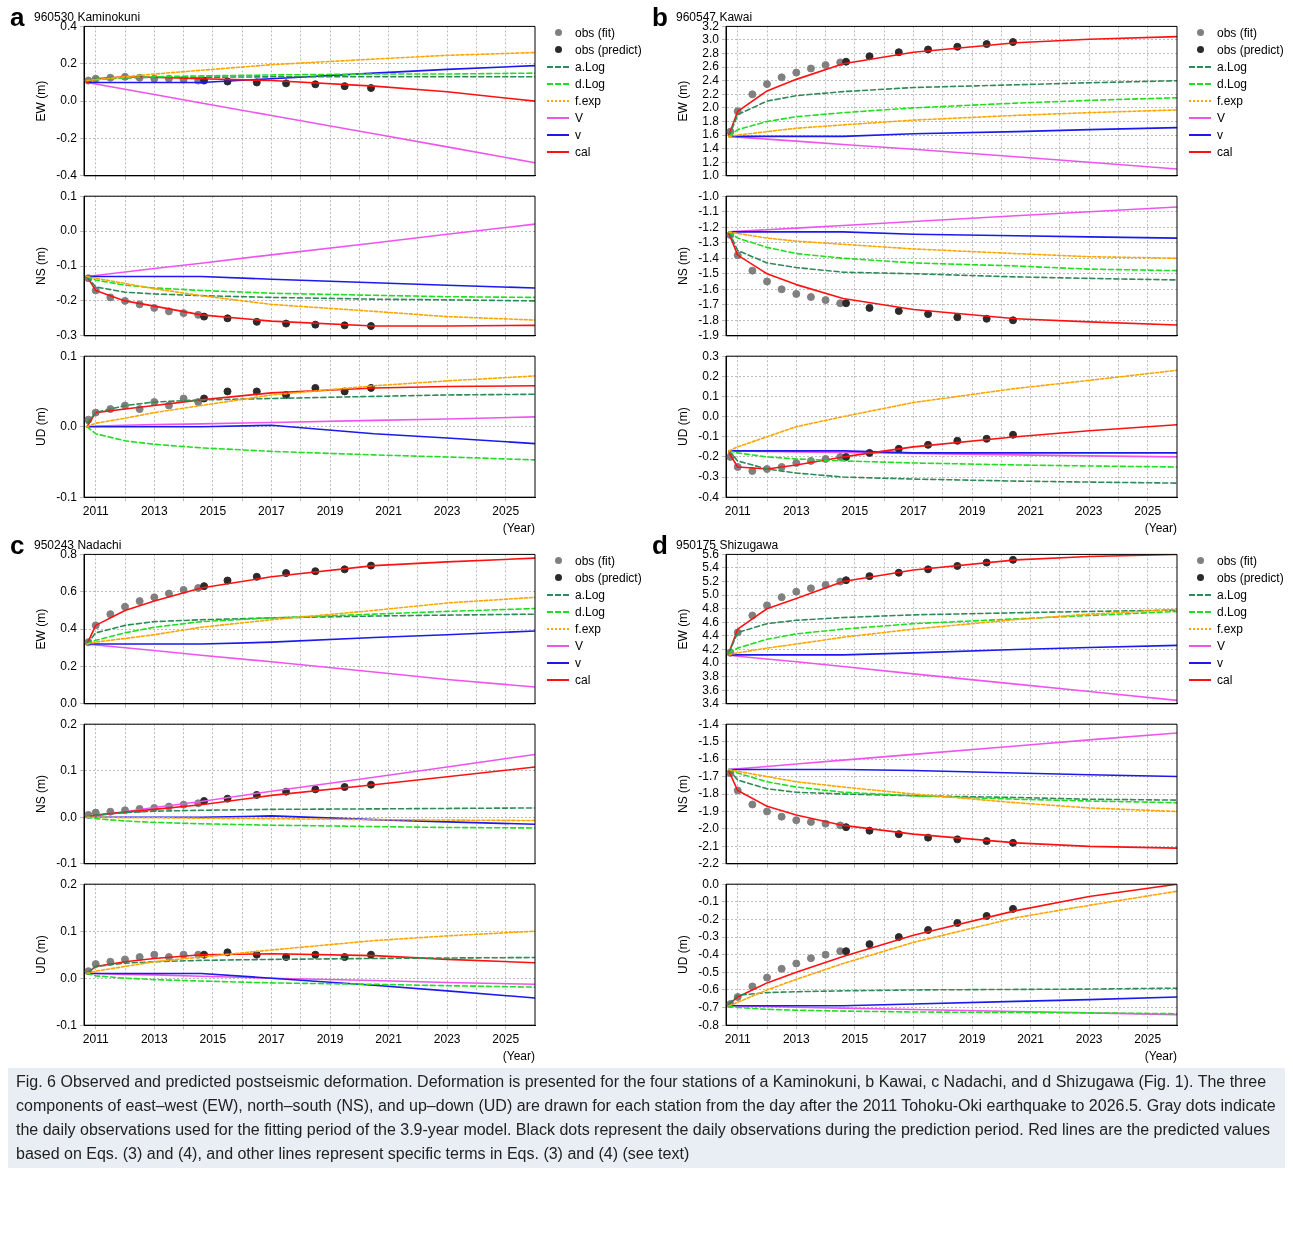 This screenshot has width=1293, height=1252. What do you see at coordinates (709, 304) in the screenshot?
I see `y-tick-label: -1.7` at bounding box center [709, 304].